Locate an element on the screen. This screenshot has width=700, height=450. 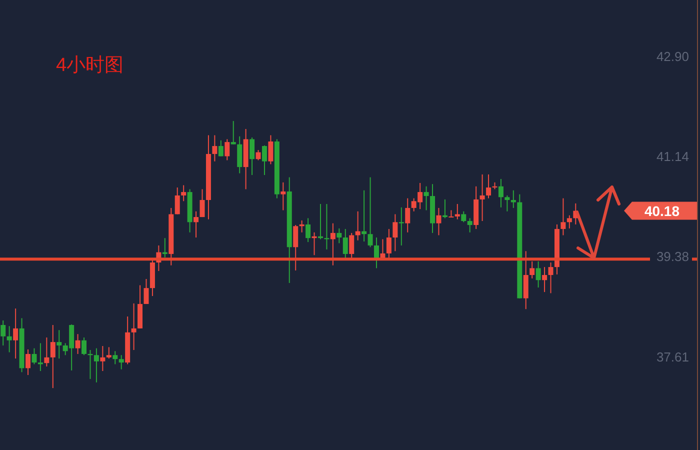
y-tick-label: 42.90 is located at coordinates (672, 56).